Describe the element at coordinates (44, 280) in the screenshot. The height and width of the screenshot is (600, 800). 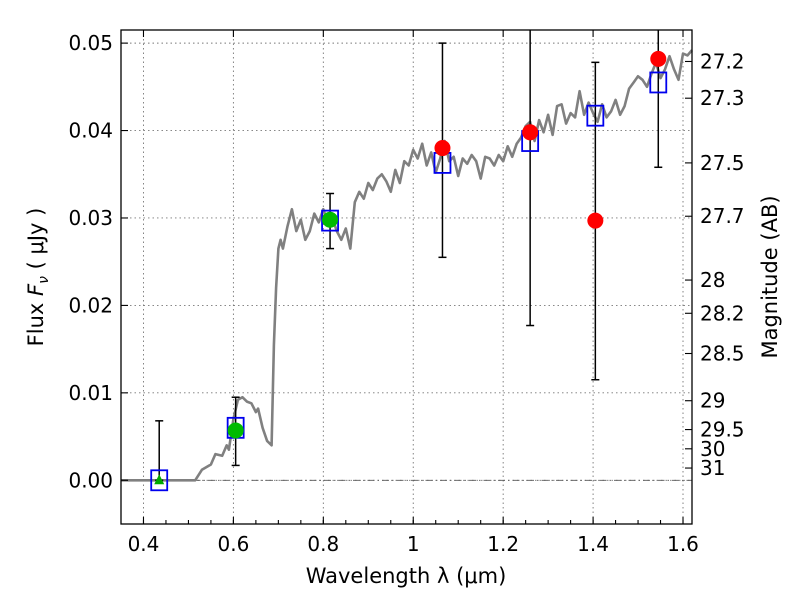
I see `y-axis-title-subscript: ν` at that location.